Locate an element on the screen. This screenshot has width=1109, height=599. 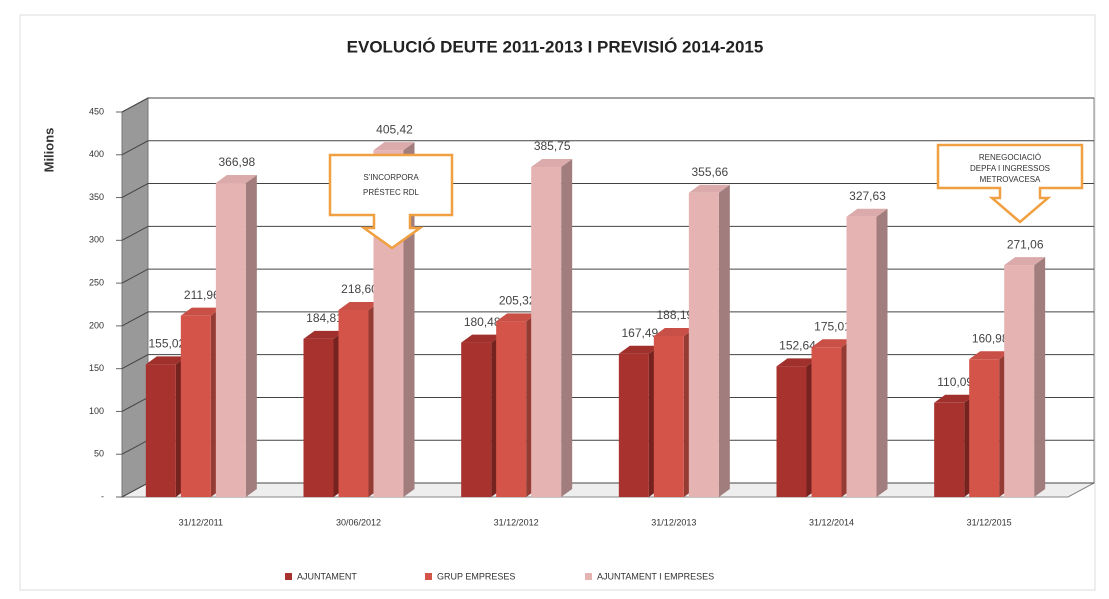
x-tick-label: 31/12/2011 is located at coordinates (201, 522).